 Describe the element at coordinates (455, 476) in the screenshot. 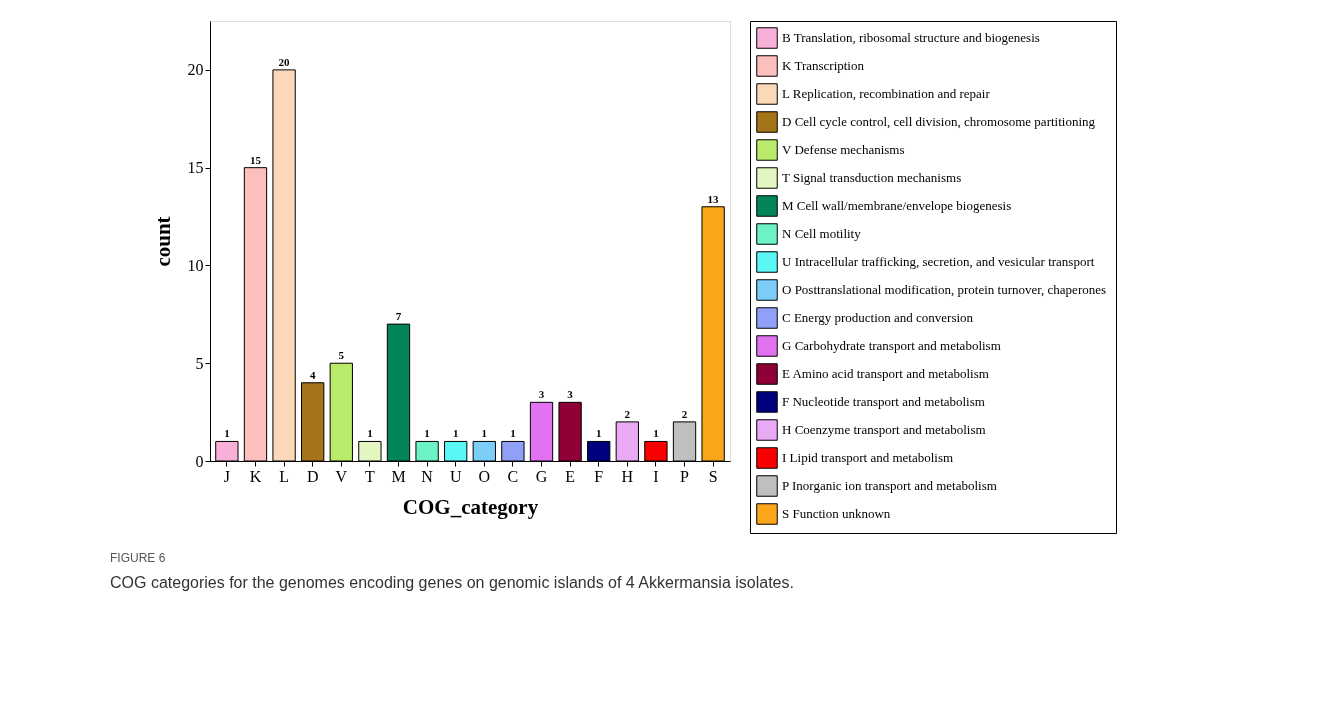

I see `x-tick-label: U` at that location.